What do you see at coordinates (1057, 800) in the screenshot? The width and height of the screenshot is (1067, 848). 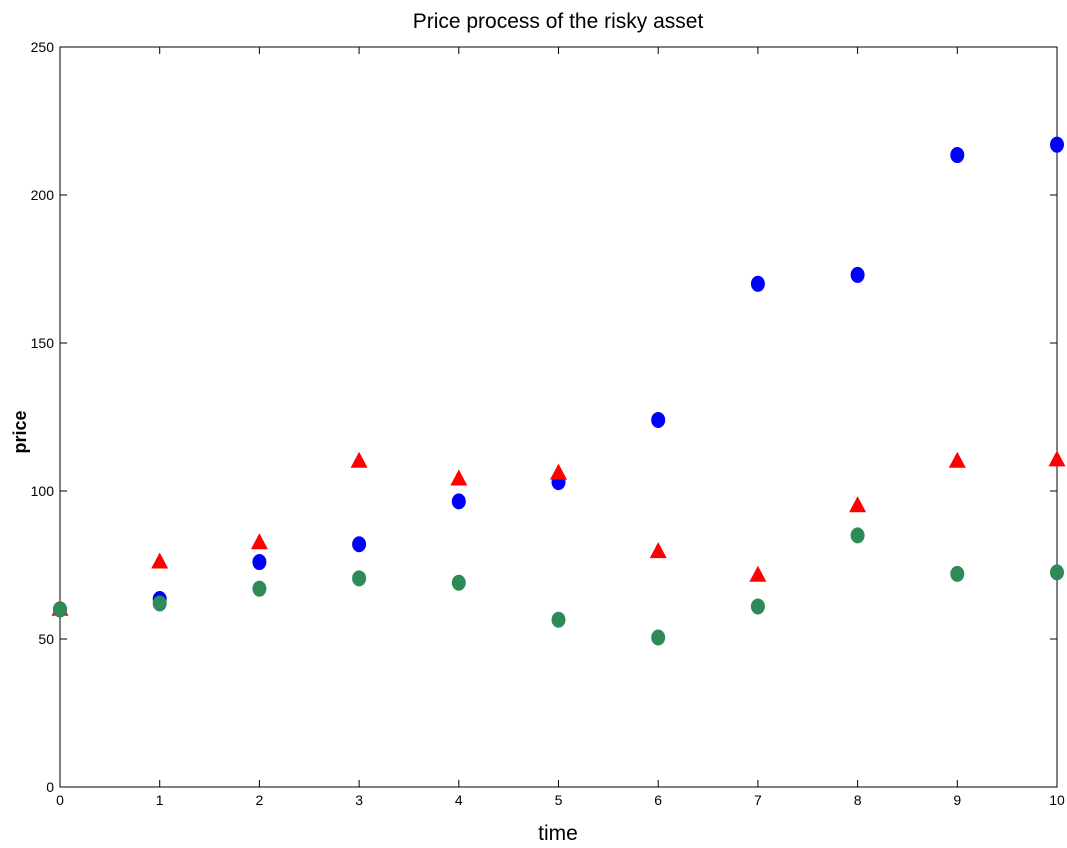 I see `x-tick-label: 10` at bounding box center [1057, 800].